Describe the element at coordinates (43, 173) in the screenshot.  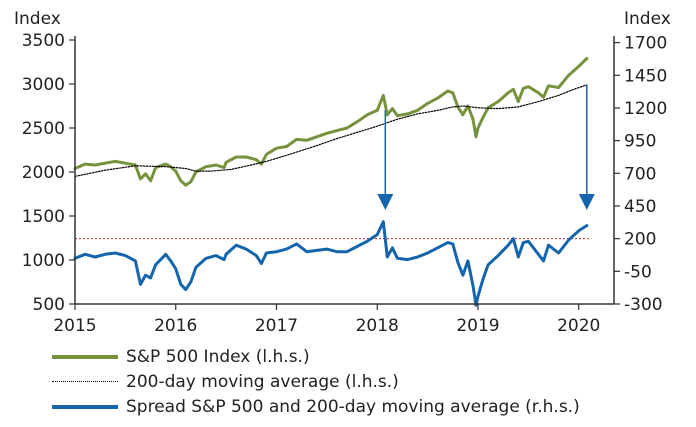
I see `left-tick-label: 2000` at that location.